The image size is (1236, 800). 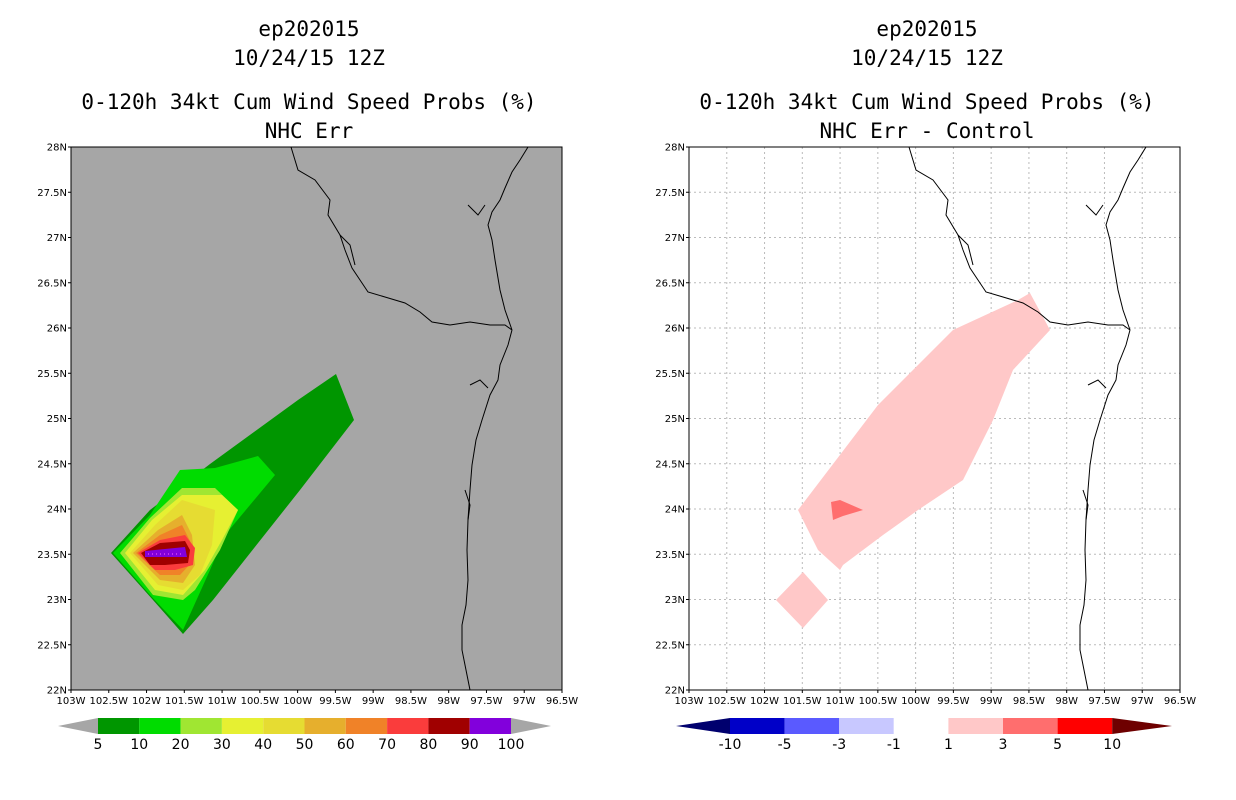 What do you see at coordinates (511, 745) in the screenshot?
I see `left-colorbar-label: 100` at bounding box center [511, 745].